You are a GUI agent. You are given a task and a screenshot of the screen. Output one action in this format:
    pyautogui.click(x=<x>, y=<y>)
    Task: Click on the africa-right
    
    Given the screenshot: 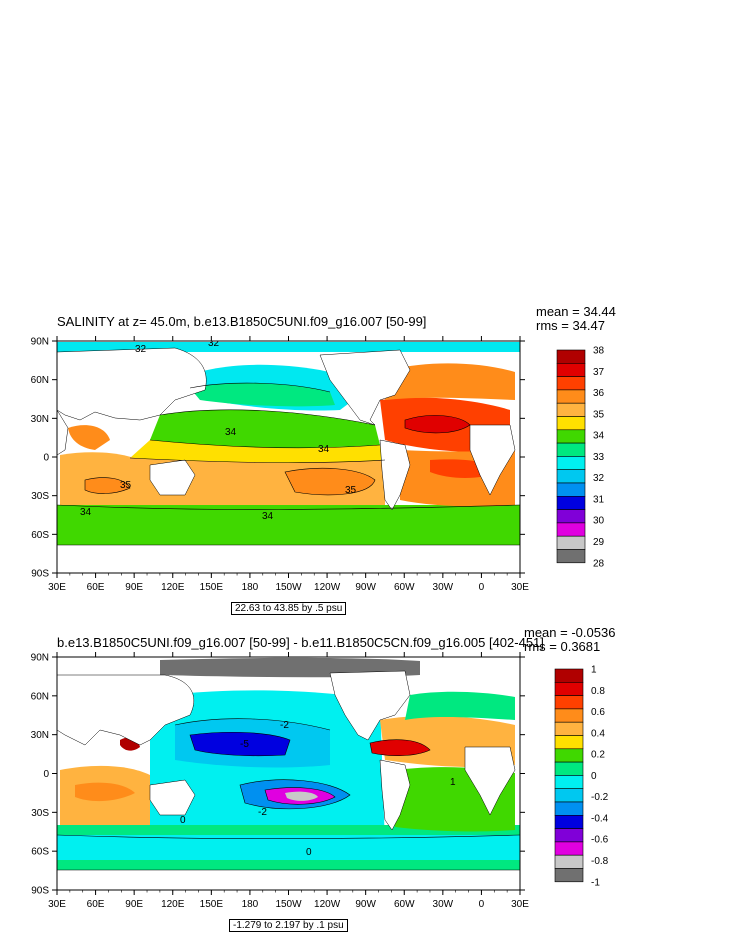 What is the action you would take?
    pyautogui.click(x=492, y=460)
    